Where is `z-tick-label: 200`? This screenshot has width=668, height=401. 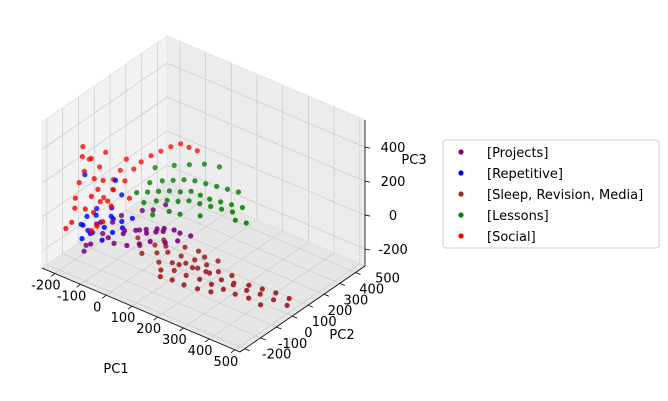 z-tick-label: 200 is located at coordinates (393, 182).